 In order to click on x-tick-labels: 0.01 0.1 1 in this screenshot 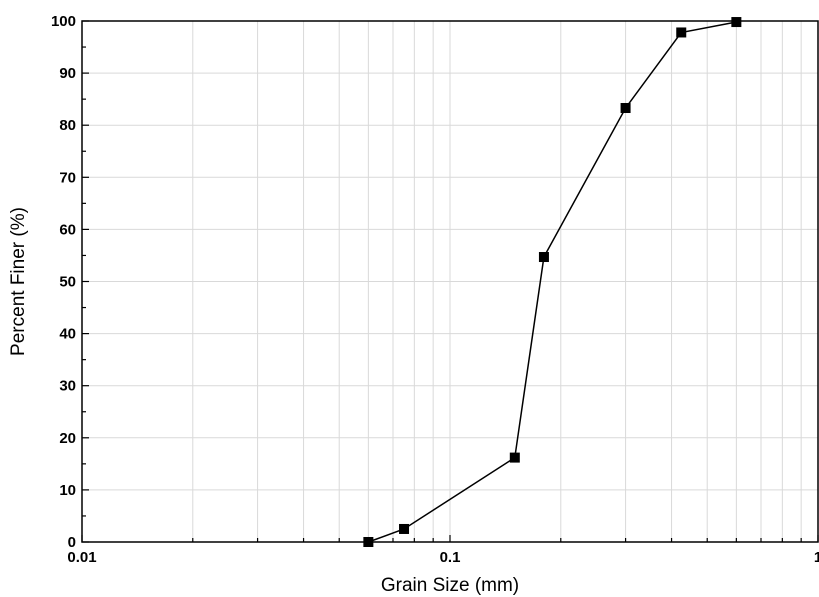, I will do `click(443, 557)`.